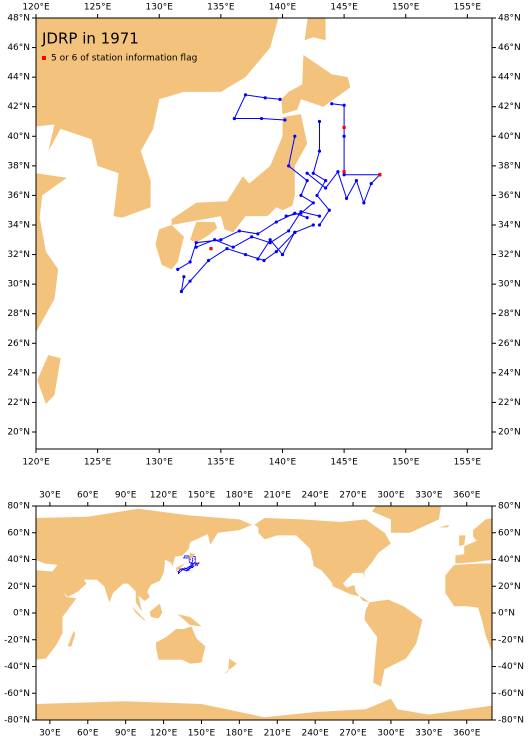  What do you see at coordinates (18, 285) in the screenshot?
I see `y-tick-label: 30°N` at bounding box center [18, 285].